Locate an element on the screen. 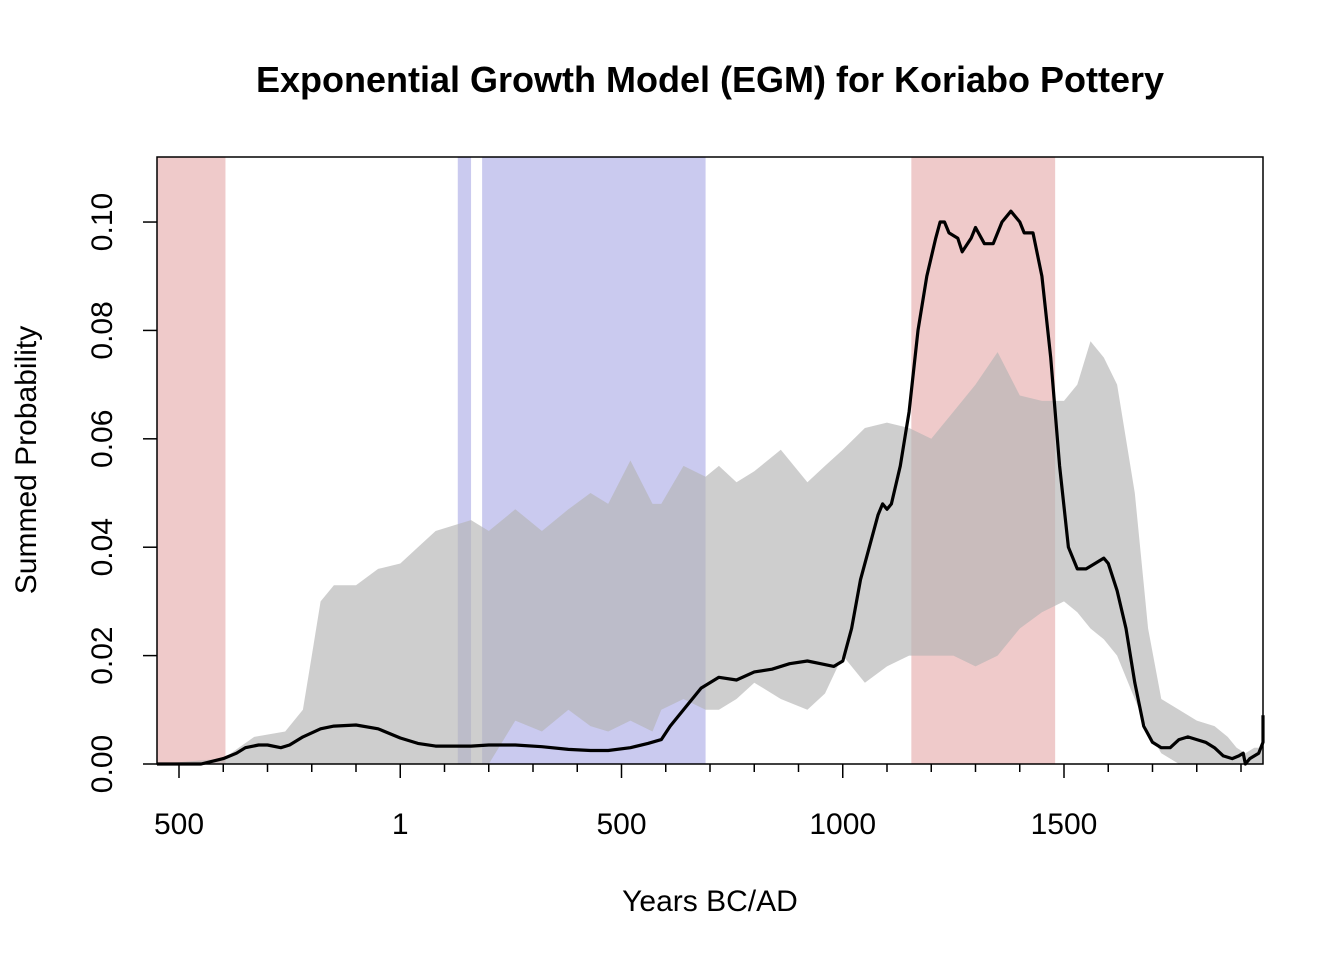  x-axis: 500 1 500 1000 1500 is located at coordinates (698, 802).